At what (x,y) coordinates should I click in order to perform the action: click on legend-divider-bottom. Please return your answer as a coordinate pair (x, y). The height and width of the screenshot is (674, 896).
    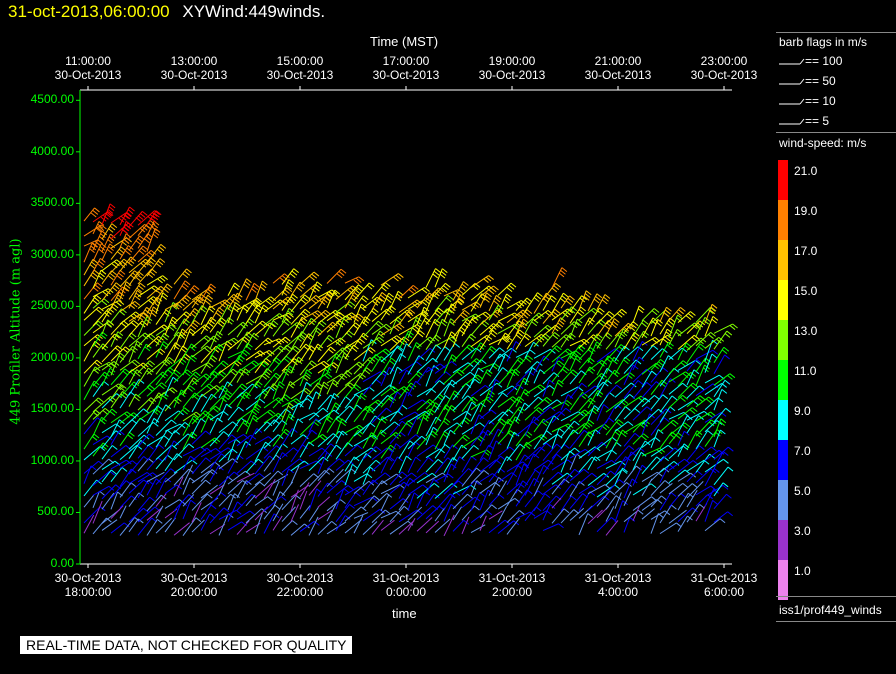
    Looking at the image, I should click on (836, 596).